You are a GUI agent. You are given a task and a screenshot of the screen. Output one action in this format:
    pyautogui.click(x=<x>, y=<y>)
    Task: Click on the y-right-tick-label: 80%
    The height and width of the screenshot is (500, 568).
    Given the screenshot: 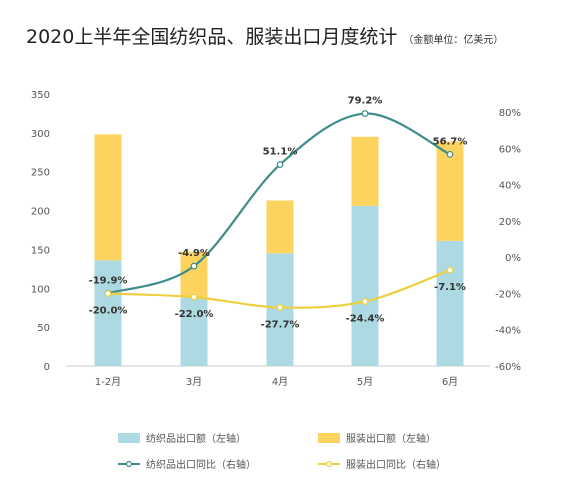 What is the action you would take?
    pyautogui.click(x=510, y=113)
    